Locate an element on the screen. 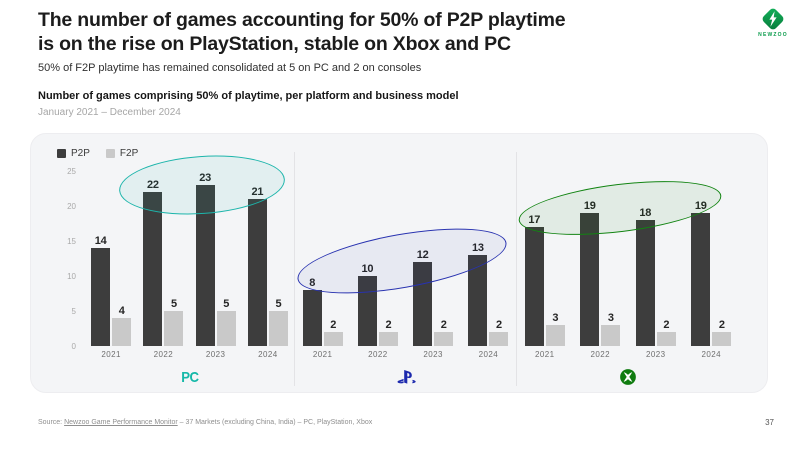  bar-col-p2p-2021: 14 is located at coordinates (101, 290).